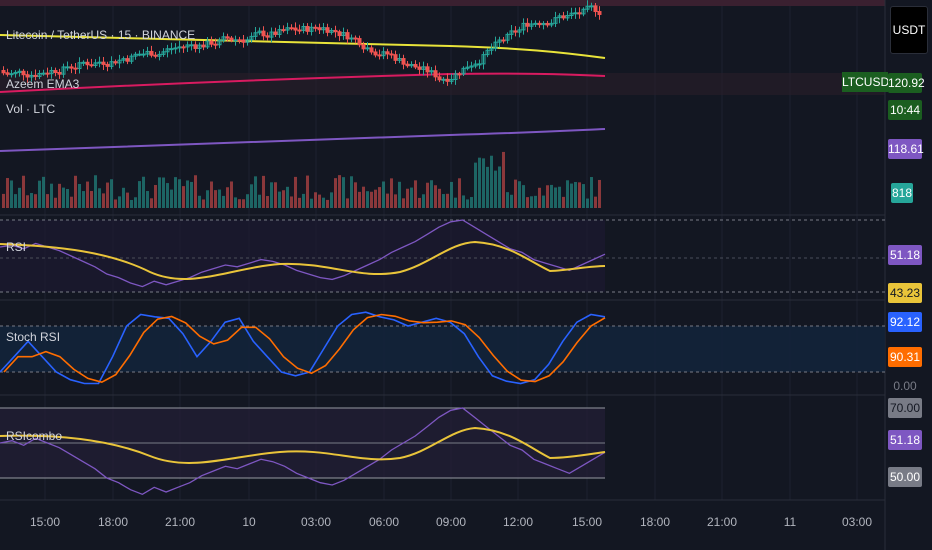  I want to click on ema-yellow-line, so click(303, 46).